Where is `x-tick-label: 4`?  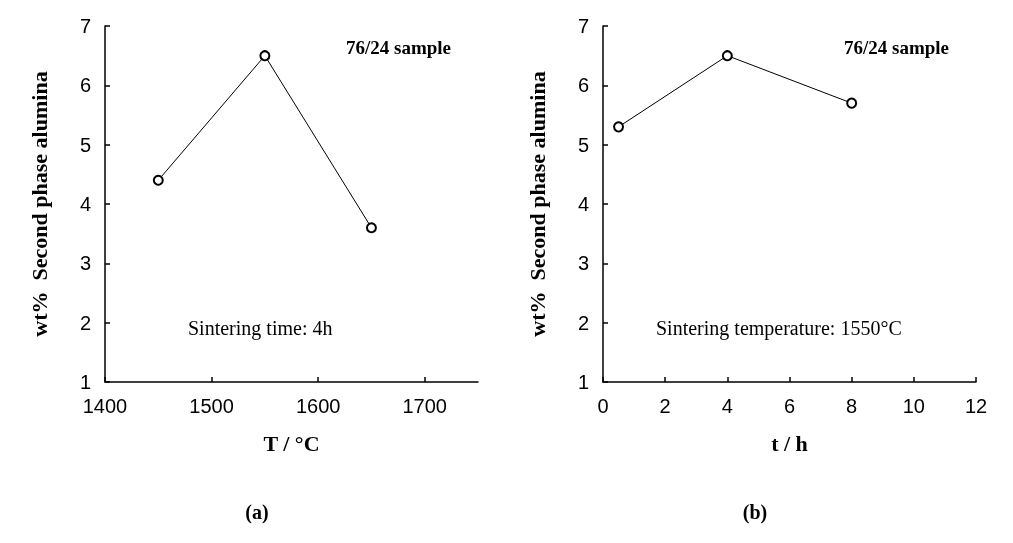
x-tick-label: 4 is located at coordinates (727, 406).